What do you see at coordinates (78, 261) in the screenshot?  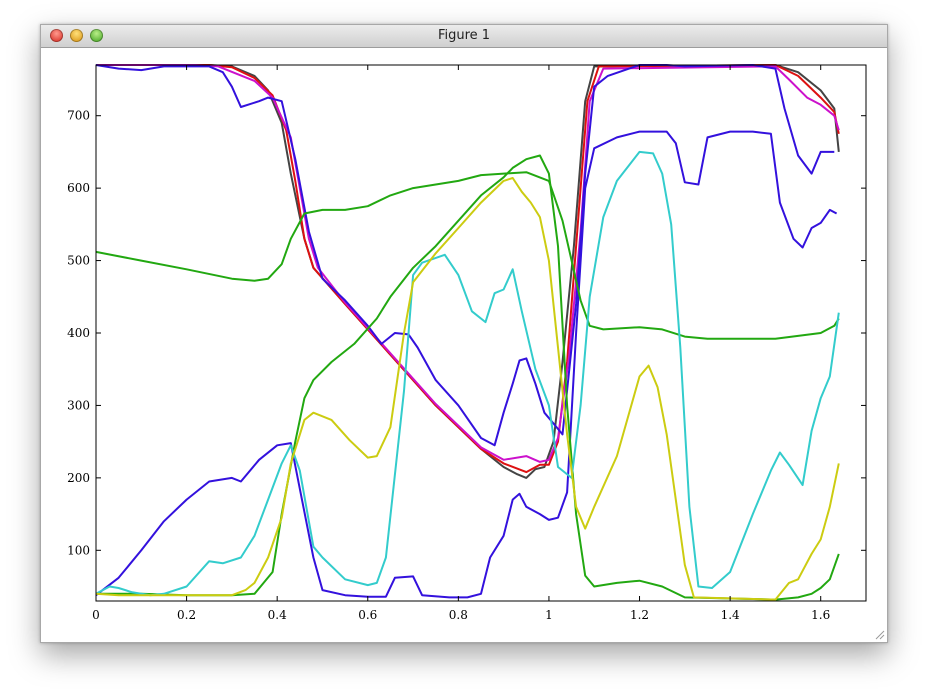 I see `y-tick-label: 500` at bounding box center [78, 261].